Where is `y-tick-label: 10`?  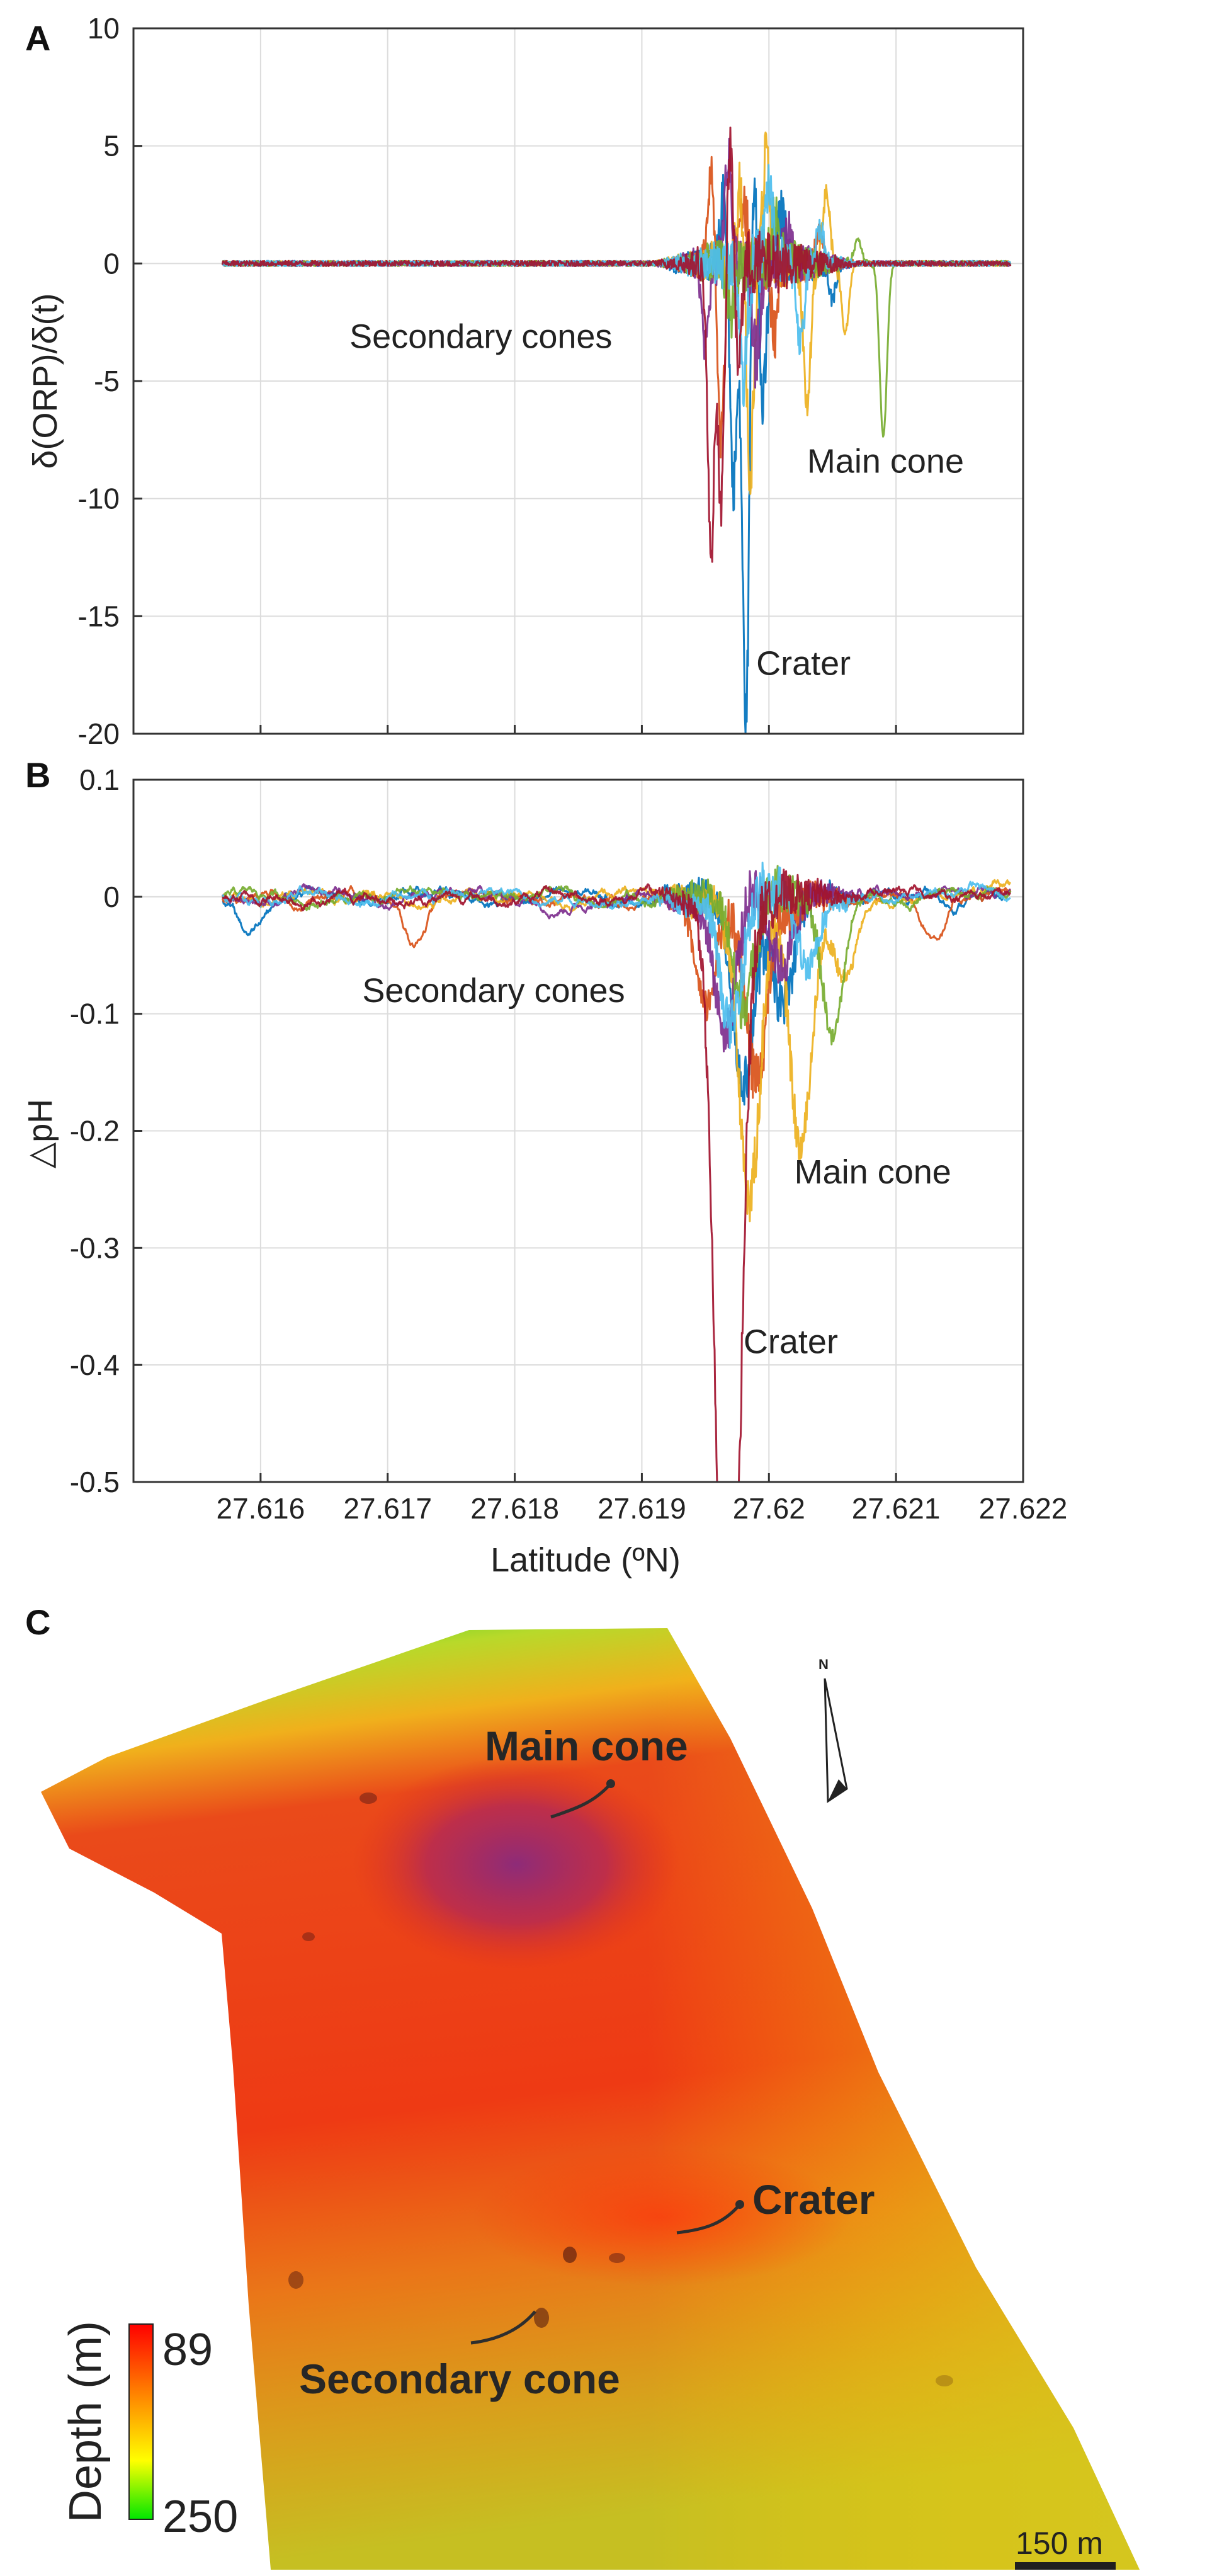
y-tick-label: 10 is located at coordinates (104, 28).